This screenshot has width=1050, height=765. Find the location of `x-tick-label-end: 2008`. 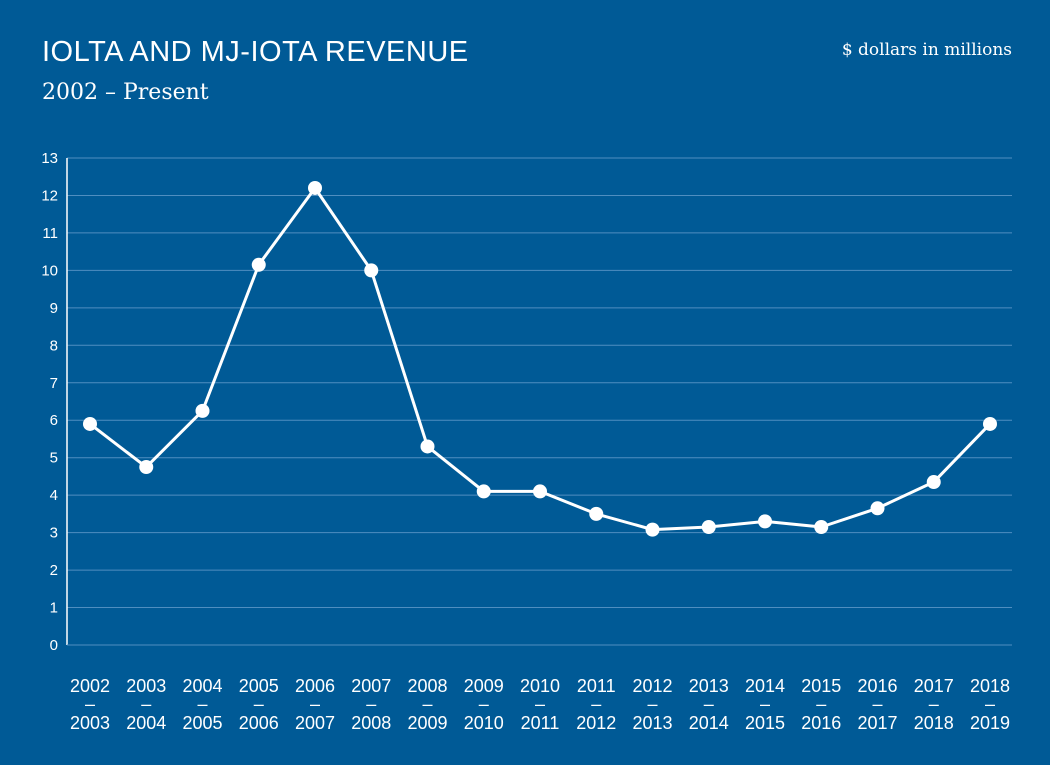

x-tick-label-end: 2008 is located at coordinates (371, 723).